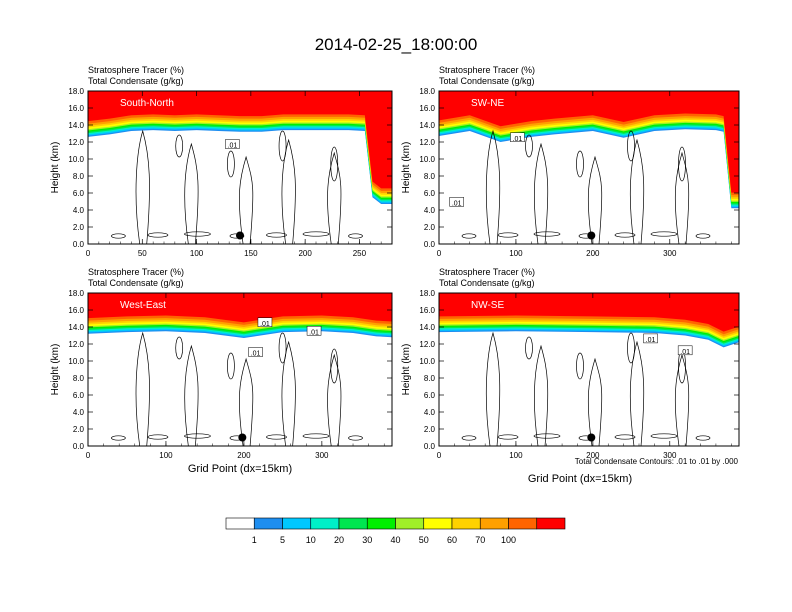  What do you see at coordinates (487, 70) in the screenshot?
I see `panel-title-line: Stratosphere Tracer (%)` at bounding box center [487, 70].